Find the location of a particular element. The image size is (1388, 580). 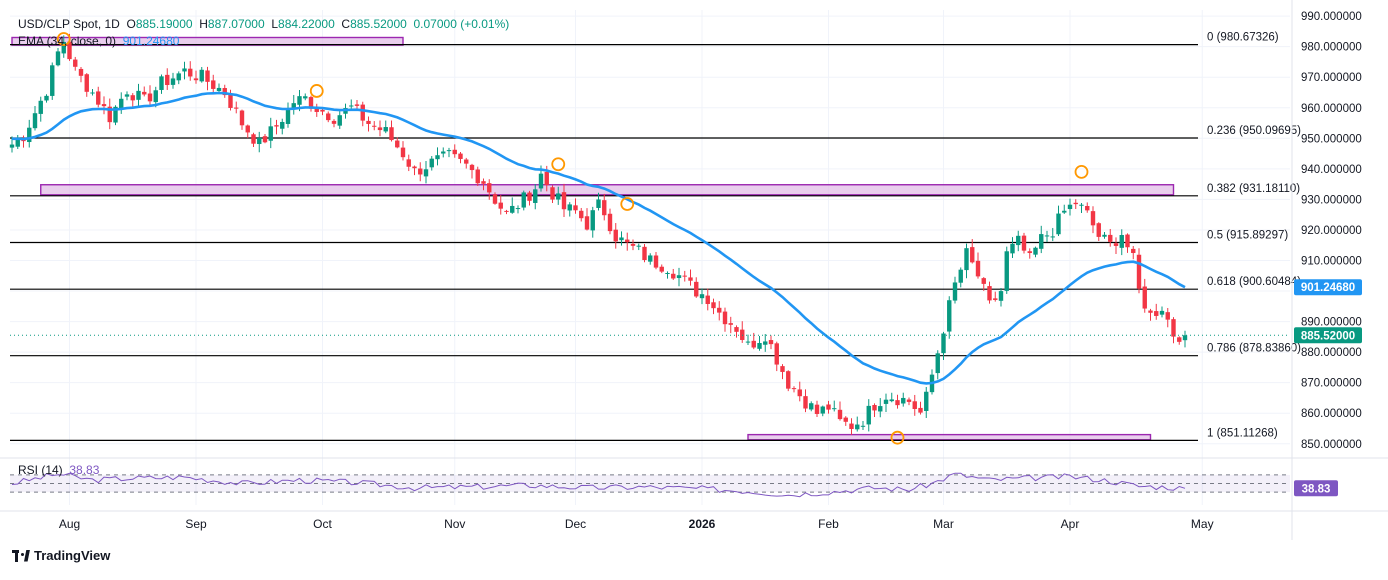

price-tick-label: 940.000000 is located at coordinates (1331, 170).